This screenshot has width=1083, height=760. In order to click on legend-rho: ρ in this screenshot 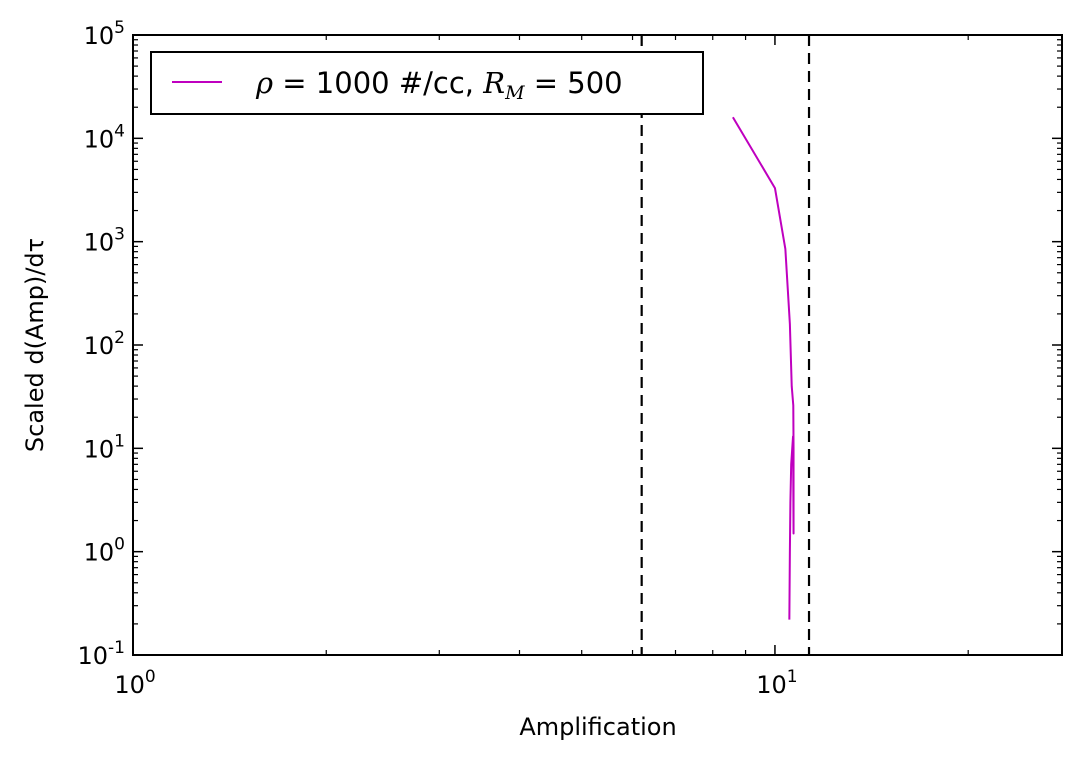, I will do `click(264, 83)`.